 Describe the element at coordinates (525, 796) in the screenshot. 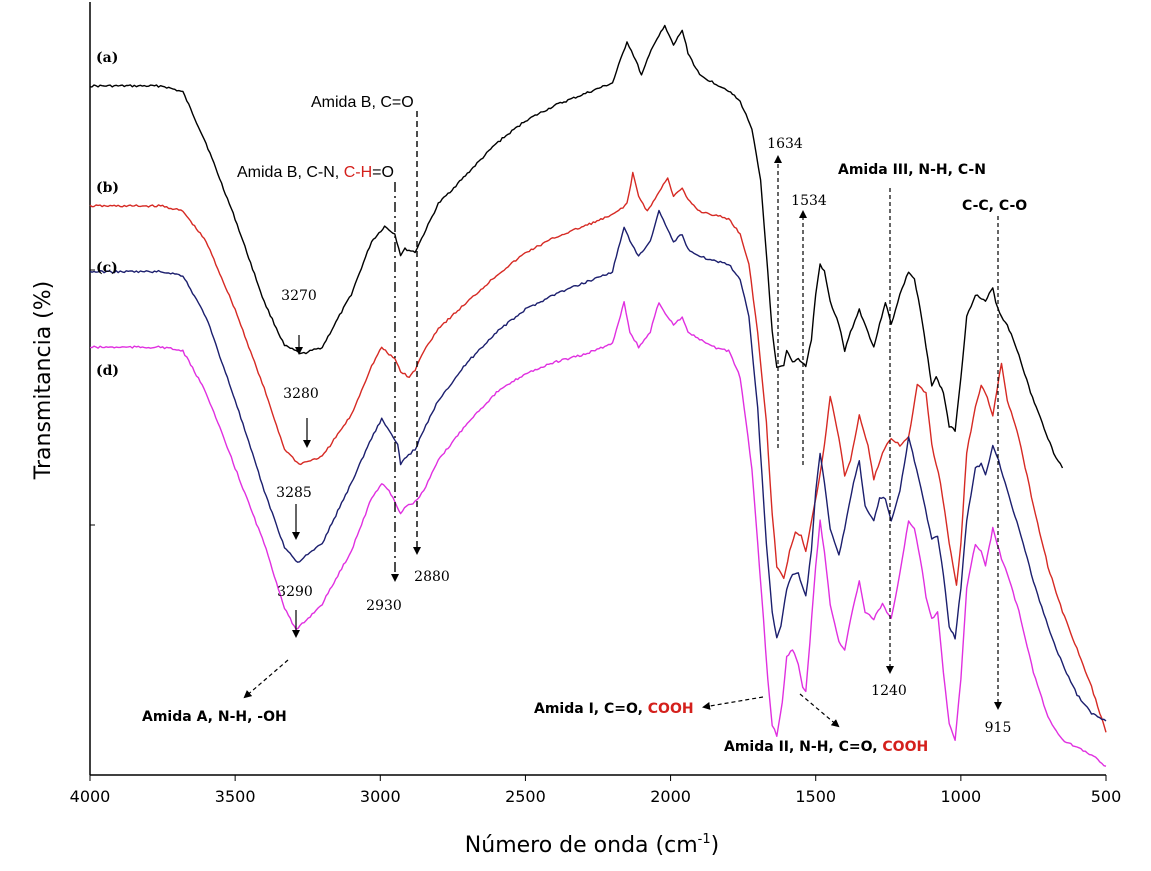

I see `x-tick-label: 2500` at that location.